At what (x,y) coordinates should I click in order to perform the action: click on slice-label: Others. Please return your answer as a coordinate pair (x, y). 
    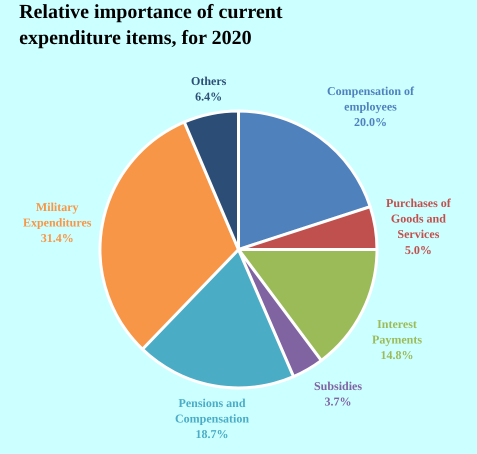
    Looking at the image, I should click on (209, 81).